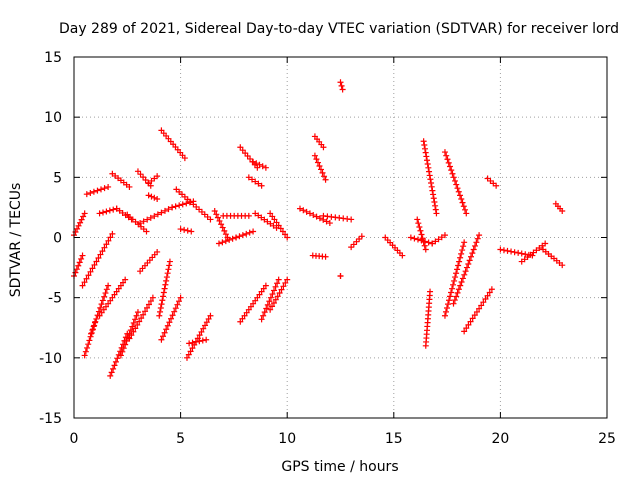 The width and height of the screenshot is (640, 480). Describe the element at coordinates (394, 439) in the screenshot. I see `x-tick-label: 15` at that location.